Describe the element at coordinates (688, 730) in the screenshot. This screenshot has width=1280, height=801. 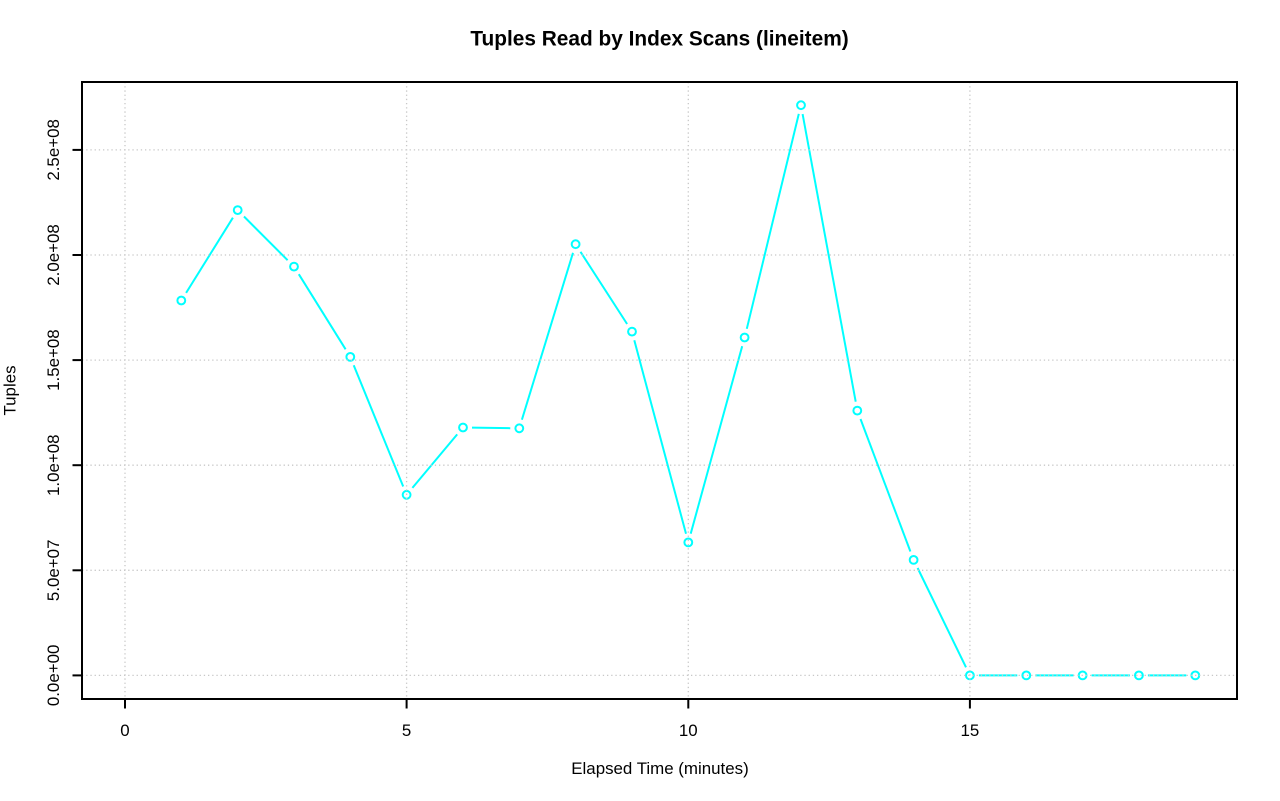
I see `svg-text: 10` at that location.